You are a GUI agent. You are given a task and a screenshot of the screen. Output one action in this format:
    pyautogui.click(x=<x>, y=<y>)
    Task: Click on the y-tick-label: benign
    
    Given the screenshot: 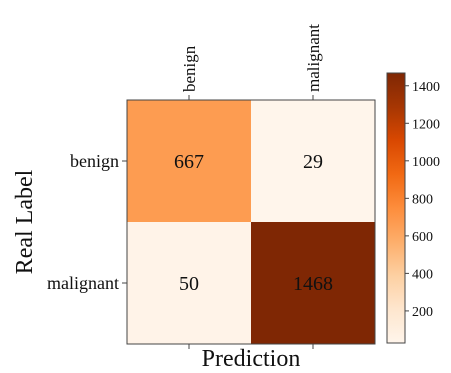 What is the action you would take?
    pyautogui.click(x=94, y=161)
    